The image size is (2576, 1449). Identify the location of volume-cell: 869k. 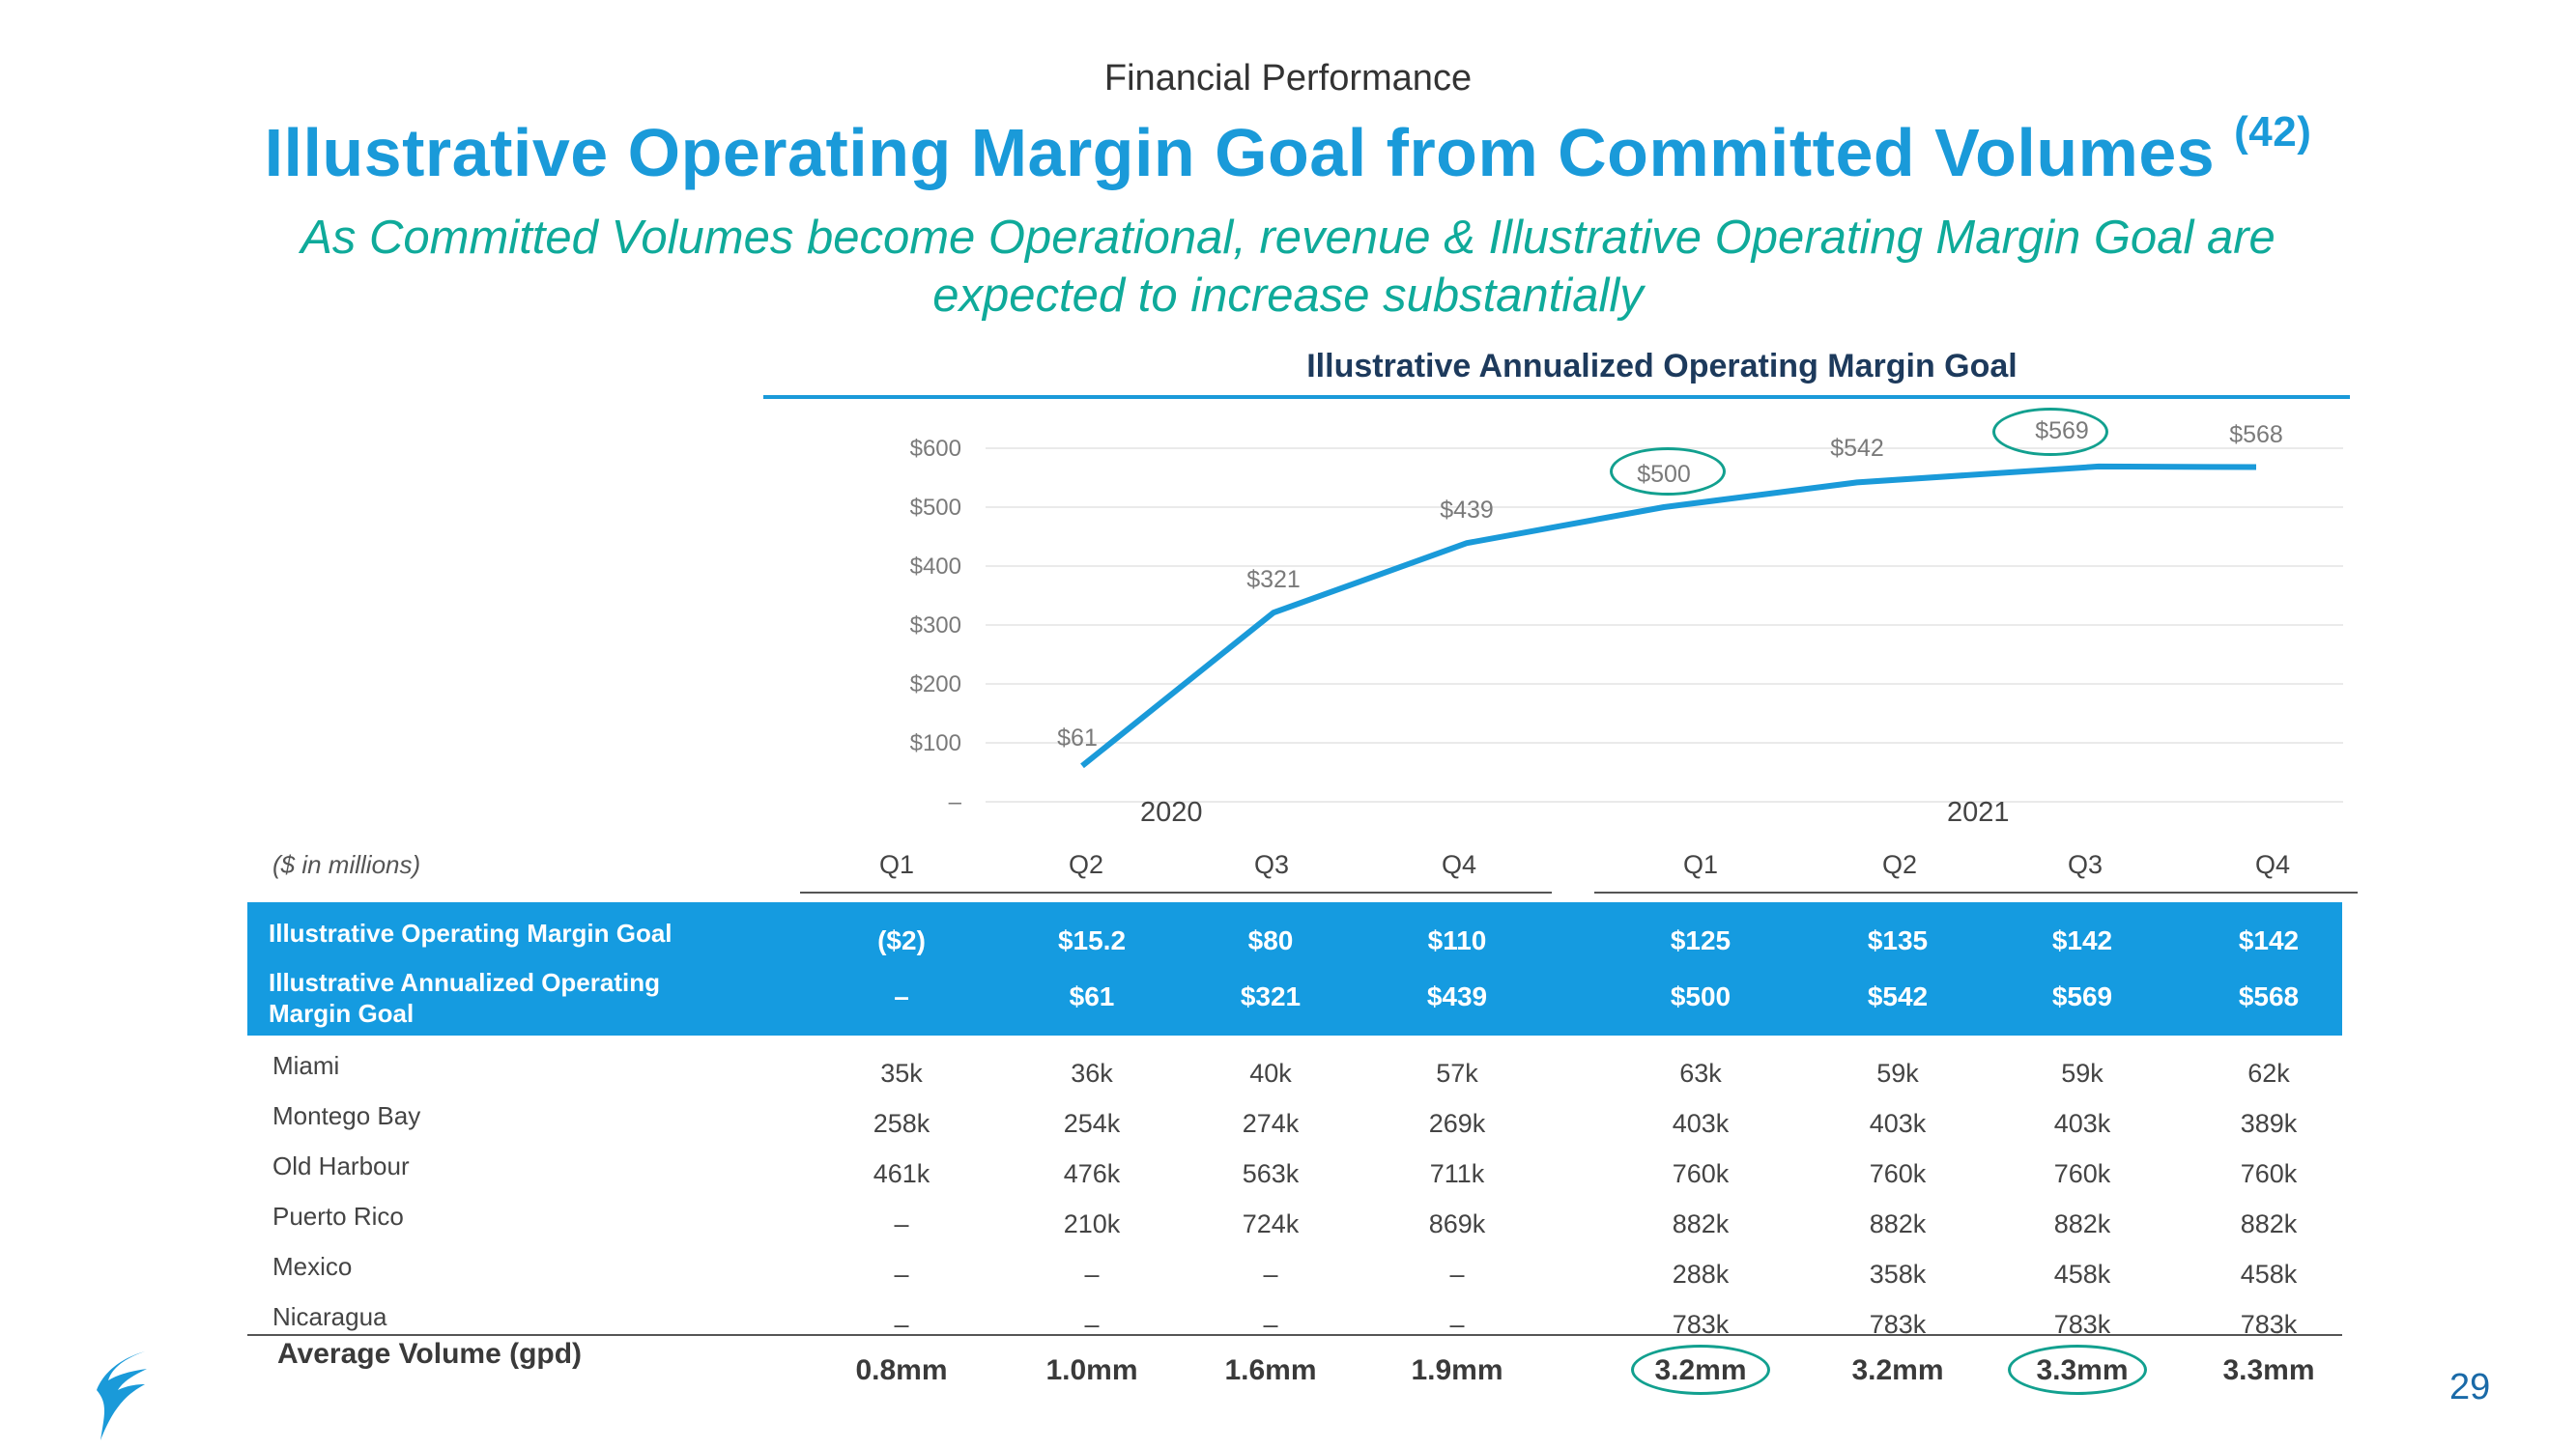
(1457, 1223).